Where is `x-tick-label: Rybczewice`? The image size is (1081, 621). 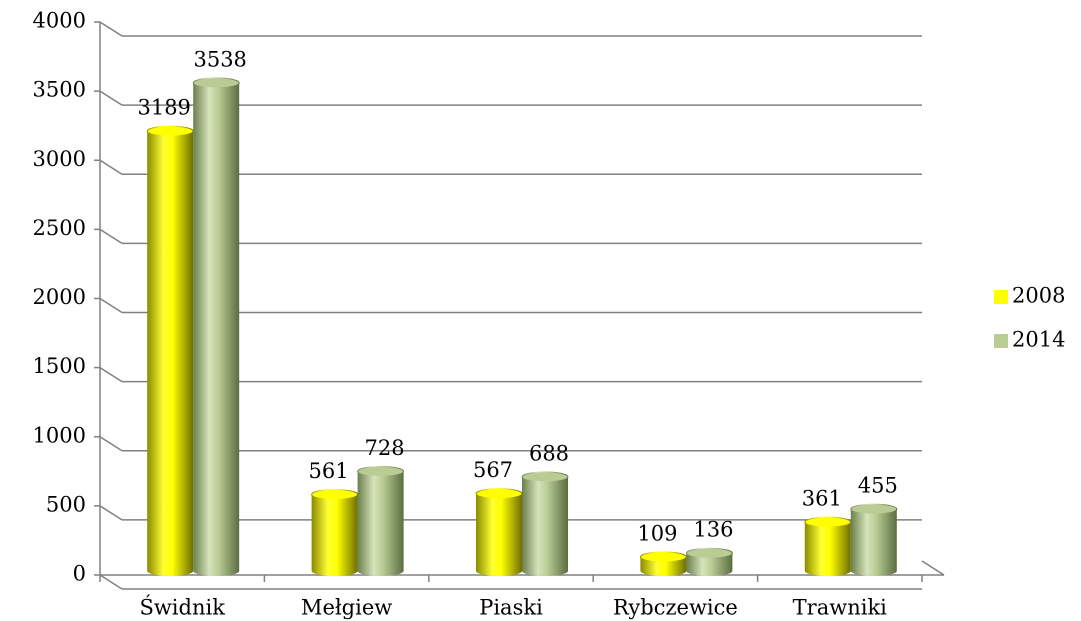
x-tick-label: Rybczewice is located at coordinates (675, 608).